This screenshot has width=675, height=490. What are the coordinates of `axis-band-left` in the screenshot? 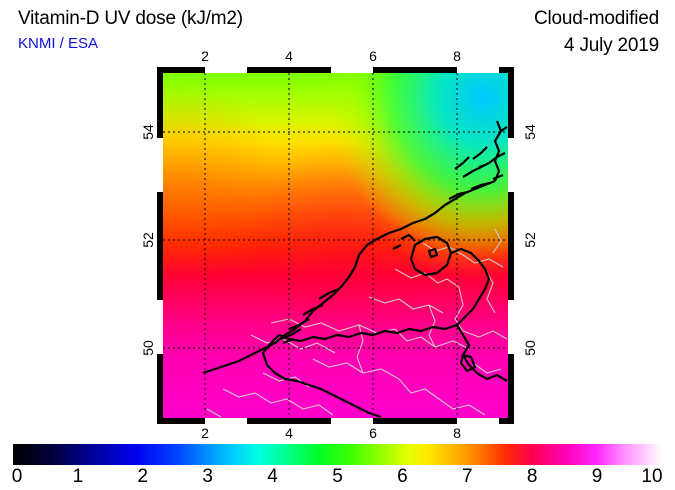 It's located at (160, 245).